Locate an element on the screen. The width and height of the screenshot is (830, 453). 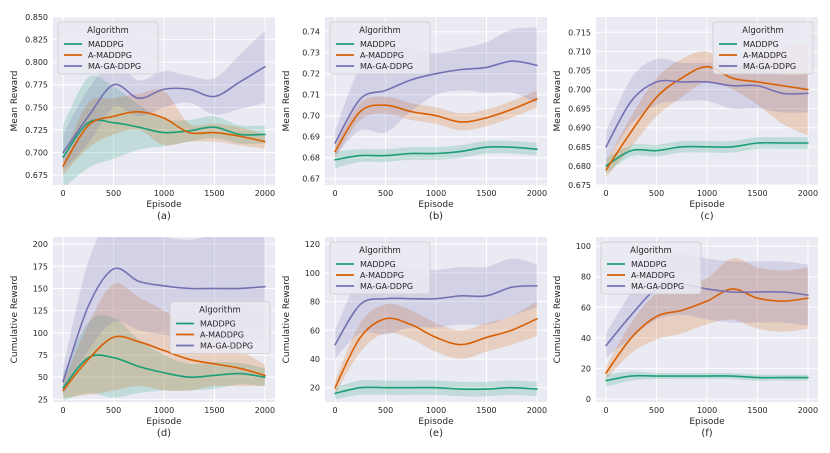
y-tick-label: 200 is located at coordinates (40, 244).